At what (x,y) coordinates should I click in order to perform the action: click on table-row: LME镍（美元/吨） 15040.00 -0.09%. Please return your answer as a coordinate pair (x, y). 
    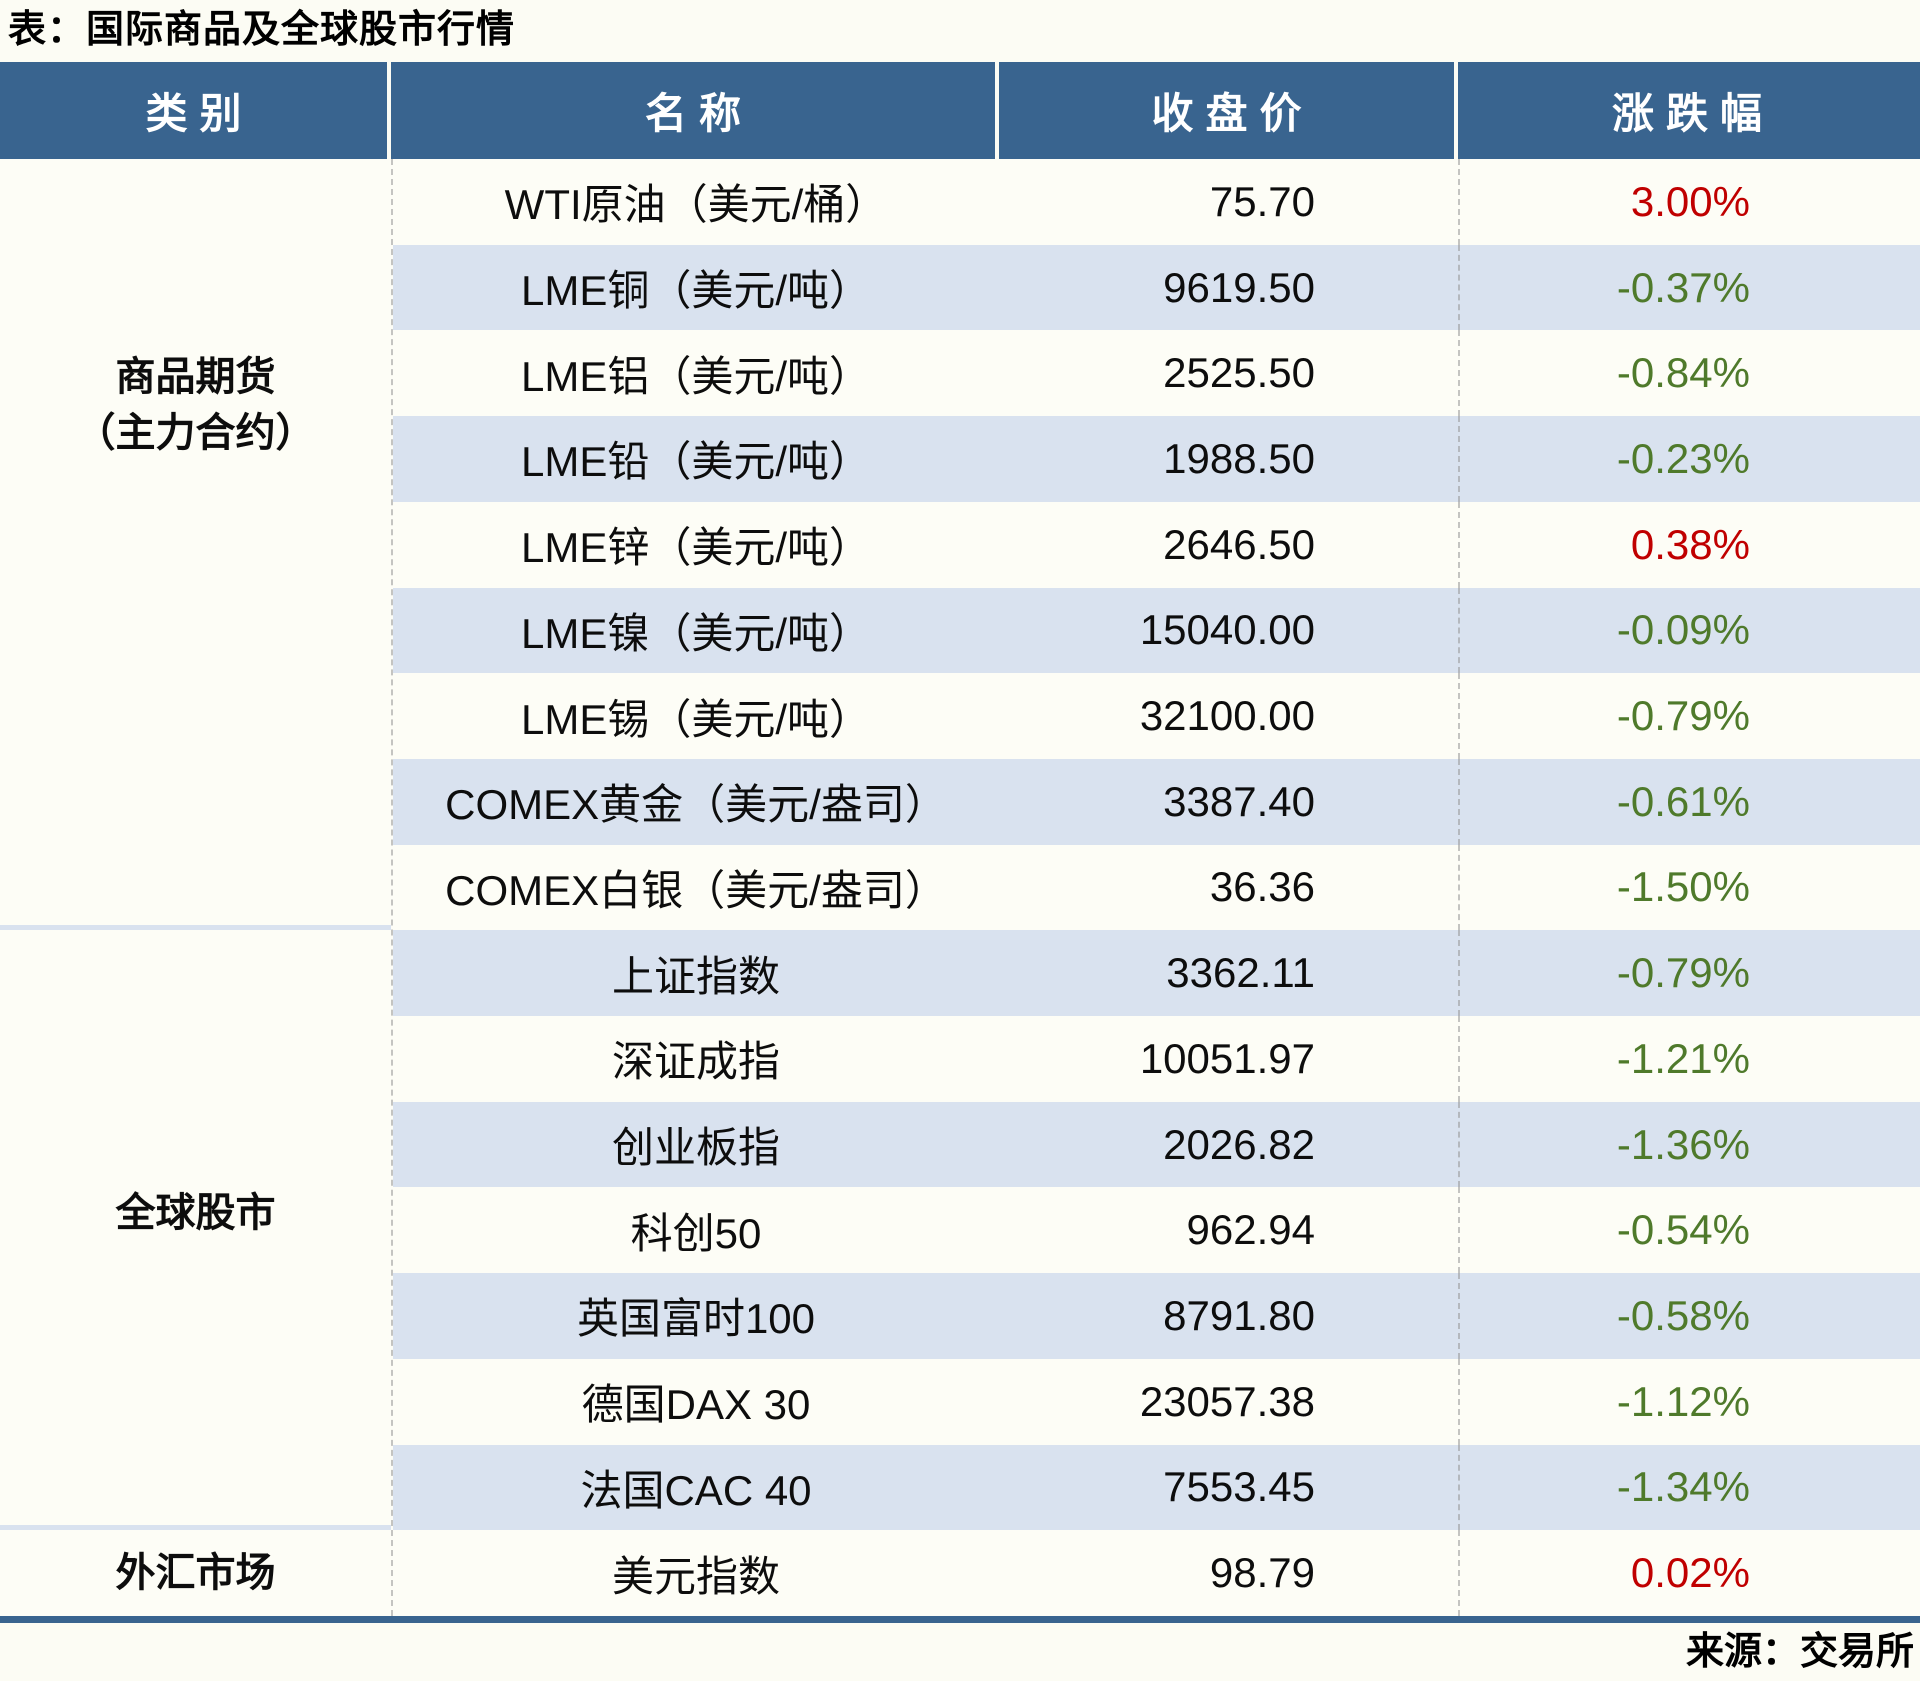
    Looking at the image, I should click on (1156, 630).